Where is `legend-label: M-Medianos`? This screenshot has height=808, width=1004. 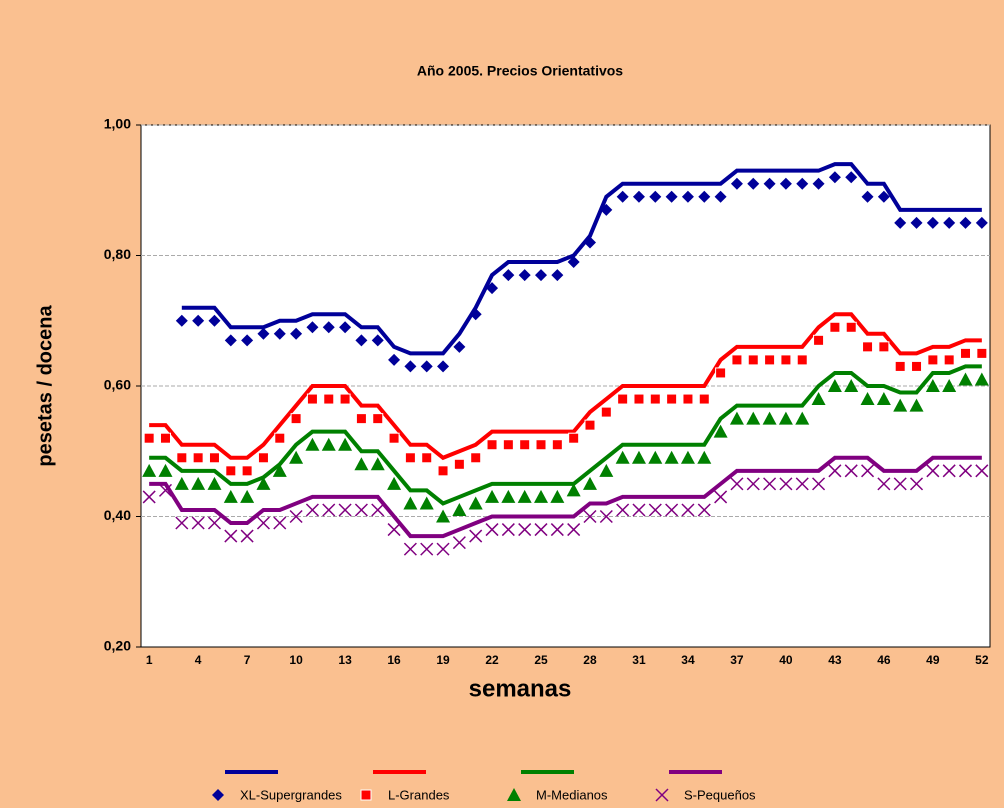
legend-label: M-Medianos is located at coordinates (572, 794).